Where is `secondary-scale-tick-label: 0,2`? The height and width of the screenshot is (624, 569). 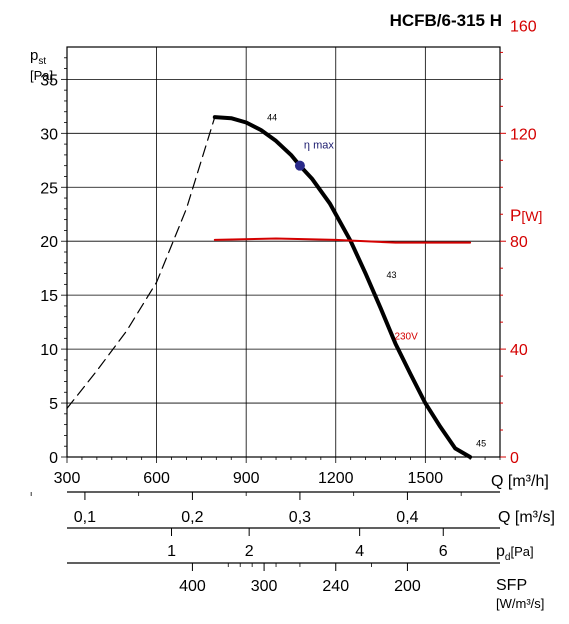 secondary-scale-tick-label: 0,2 is located at coordinates (192, 517).